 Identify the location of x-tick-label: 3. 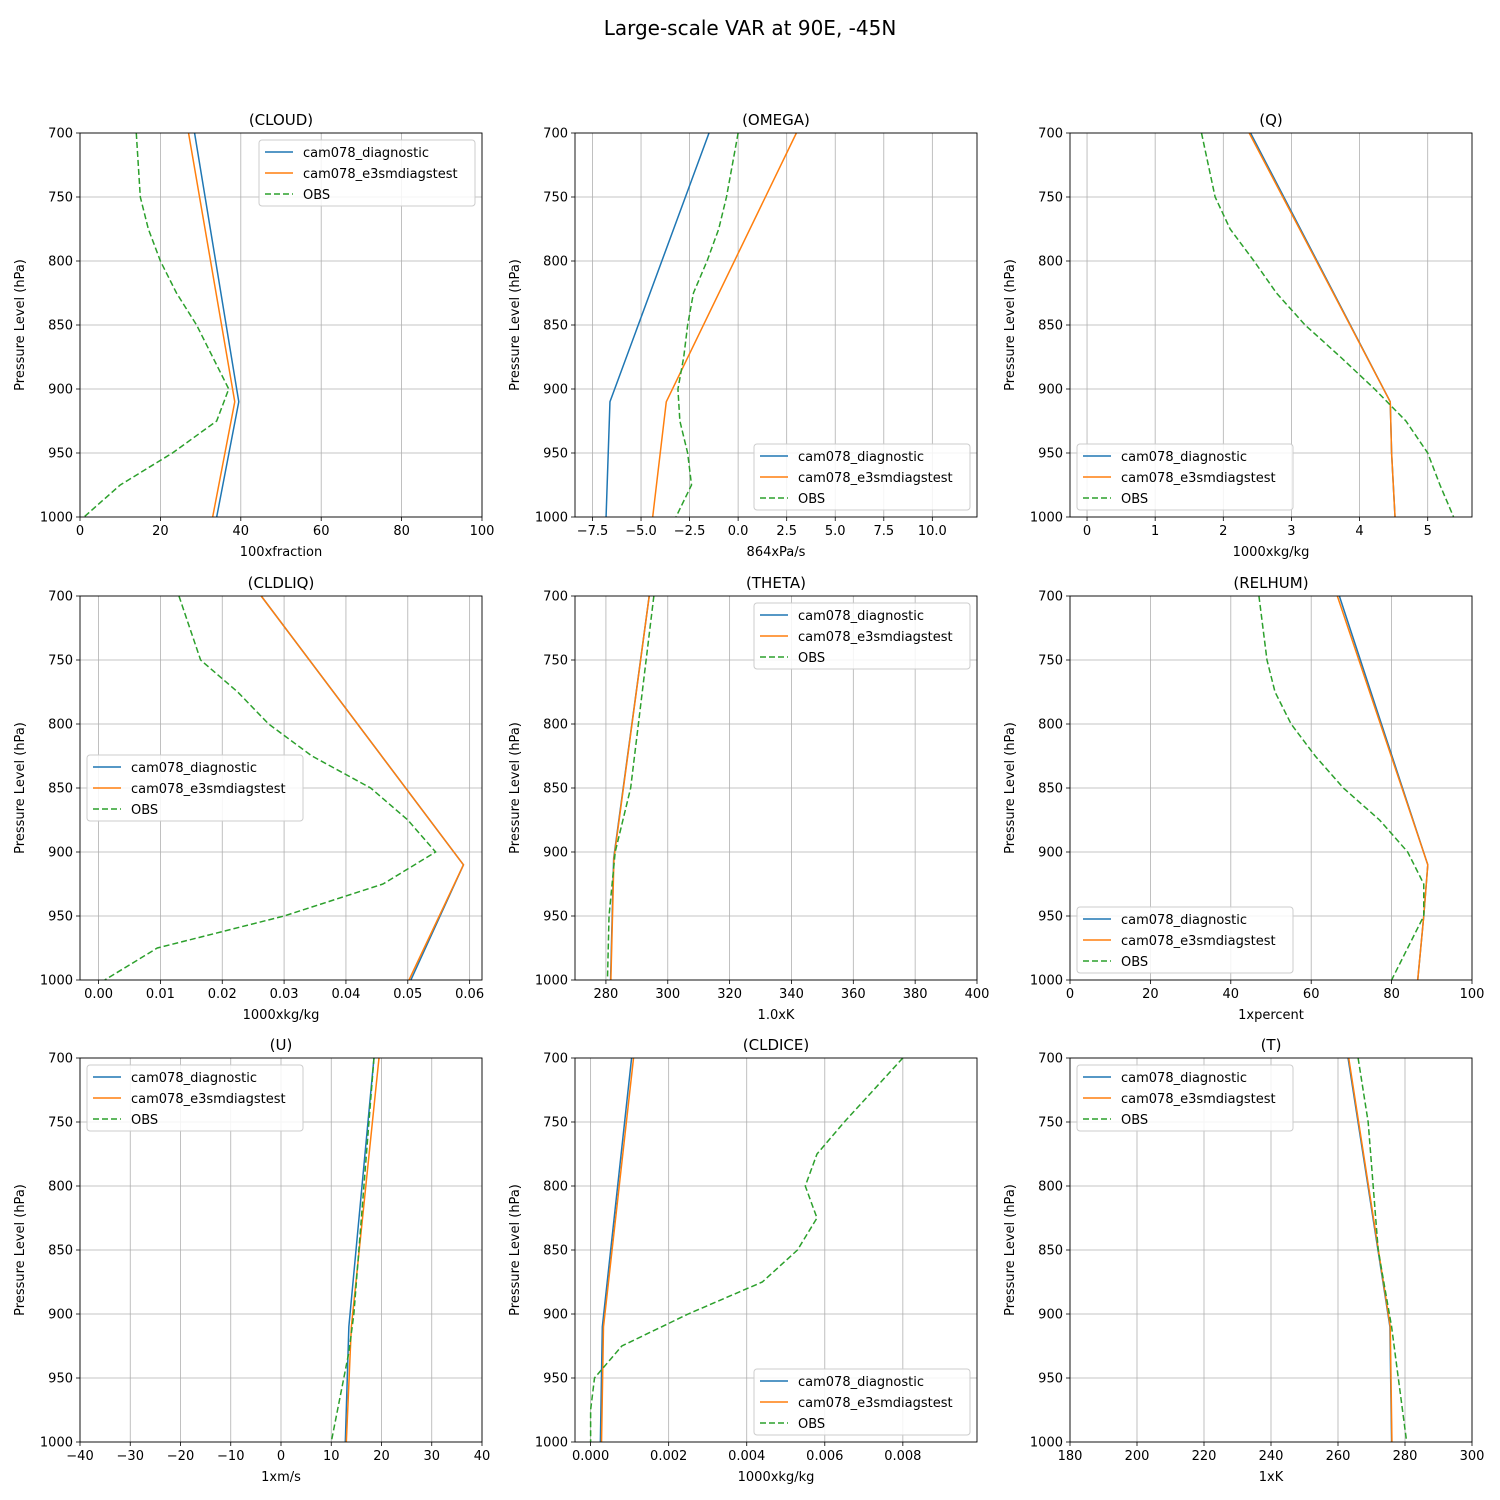
(1291, 531).